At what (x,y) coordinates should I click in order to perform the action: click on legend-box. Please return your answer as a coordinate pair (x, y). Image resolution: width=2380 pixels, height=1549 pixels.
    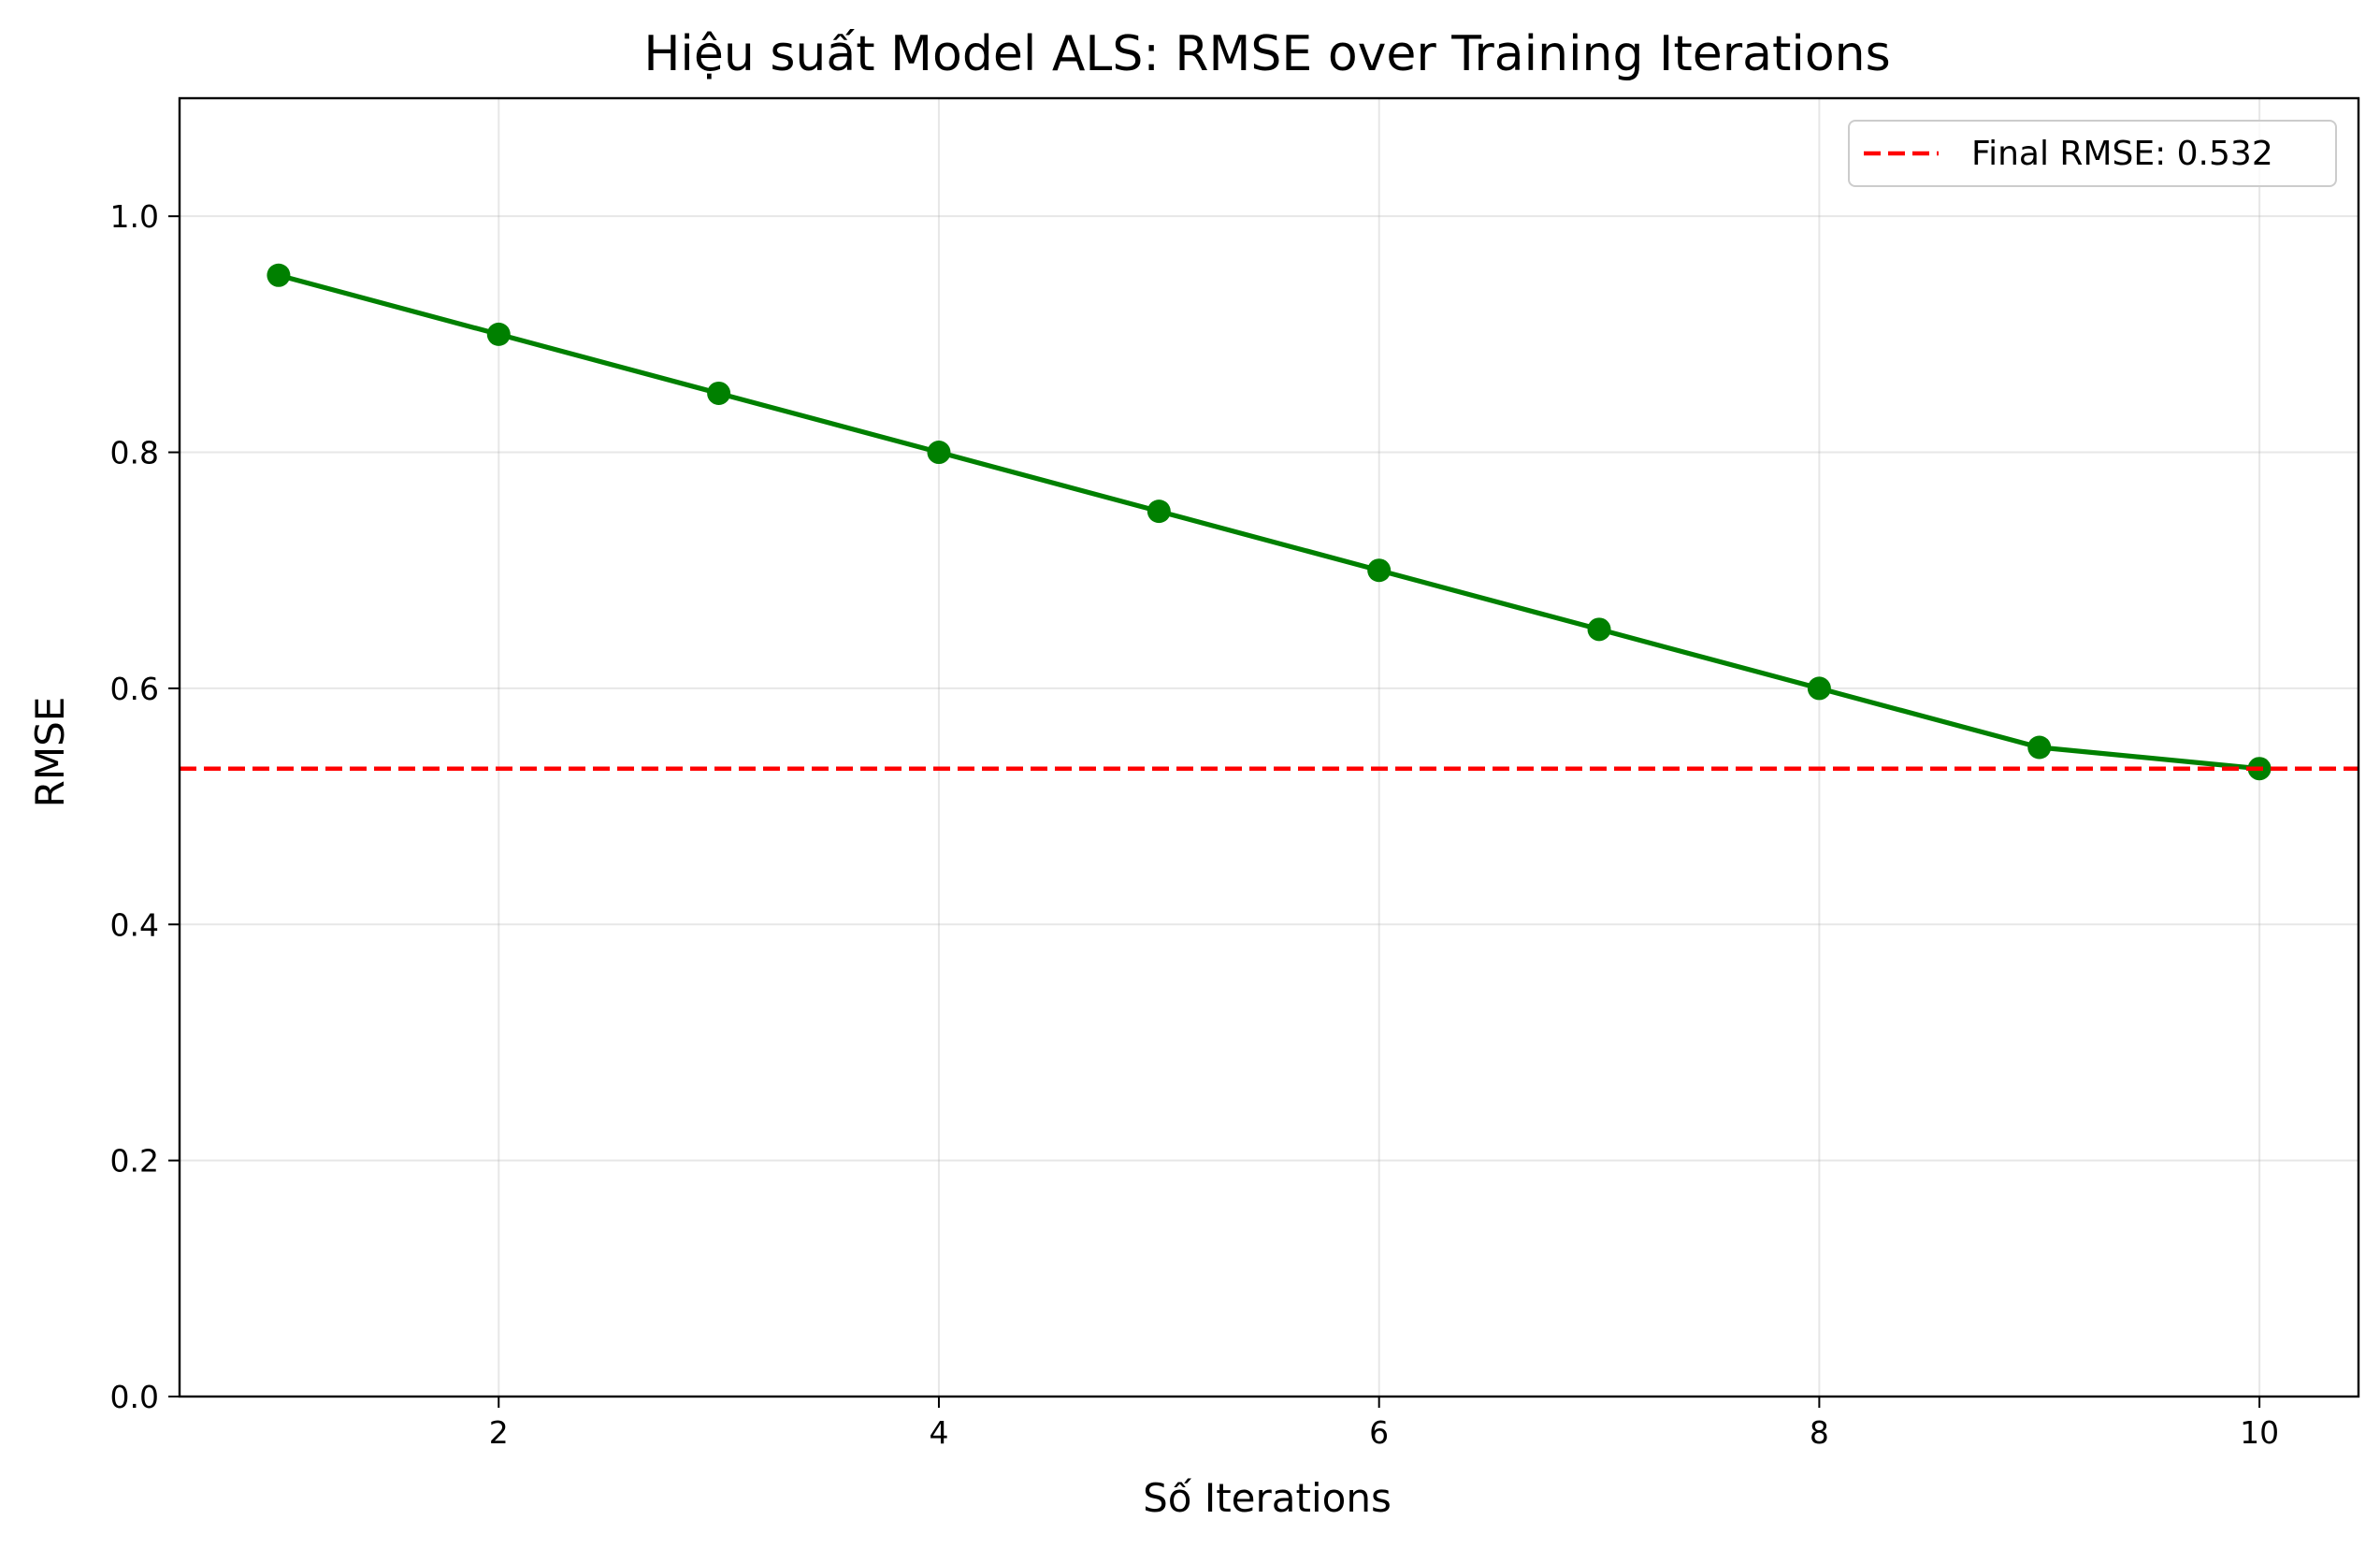
    Looking at the image, I should click on (2092, 153).